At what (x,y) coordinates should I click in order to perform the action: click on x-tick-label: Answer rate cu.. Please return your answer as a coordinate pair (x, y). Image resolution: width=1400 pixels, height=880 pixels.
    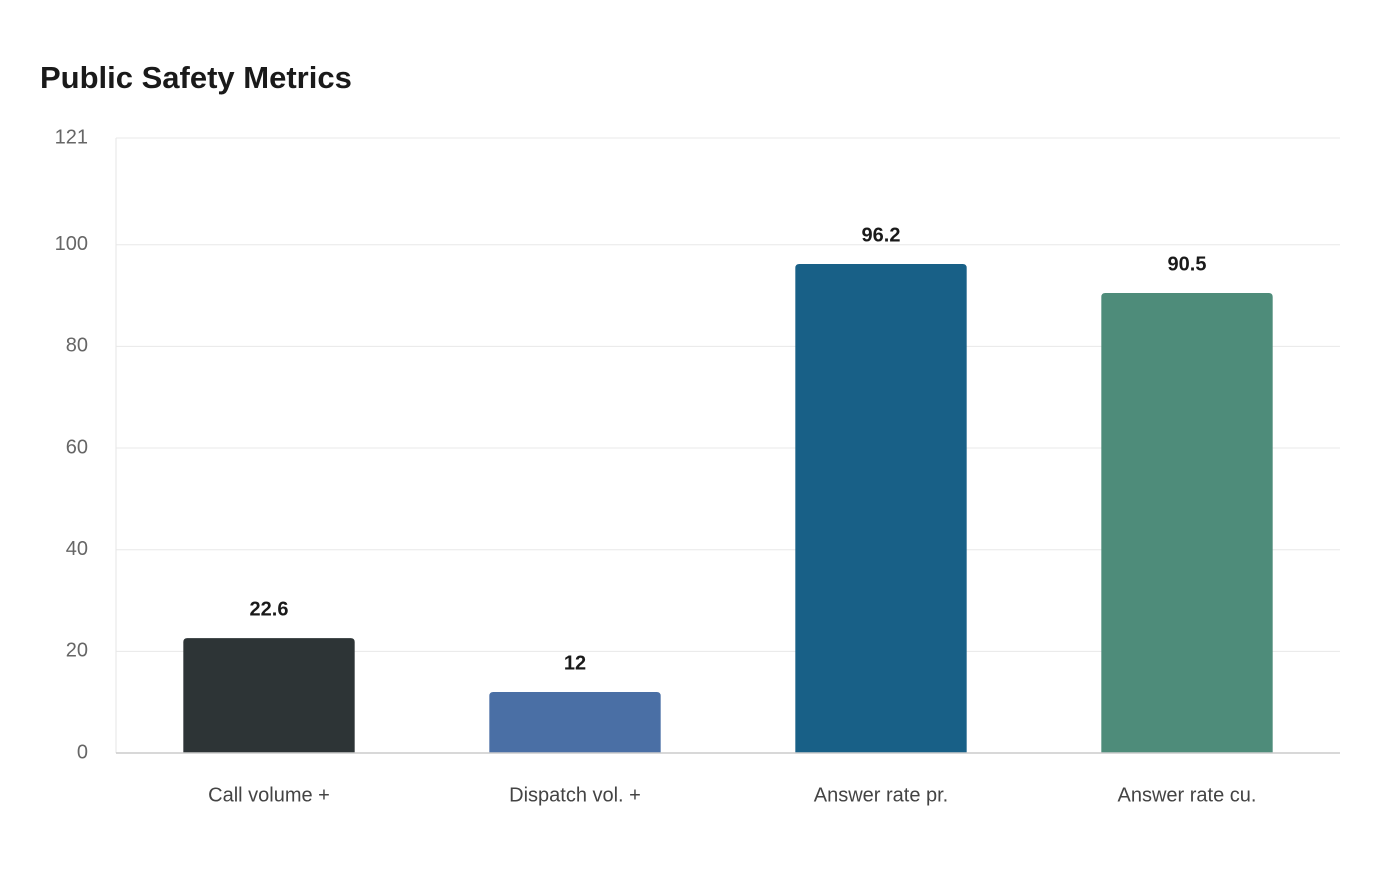
    Looking at the image, I should click on (1187, 795).